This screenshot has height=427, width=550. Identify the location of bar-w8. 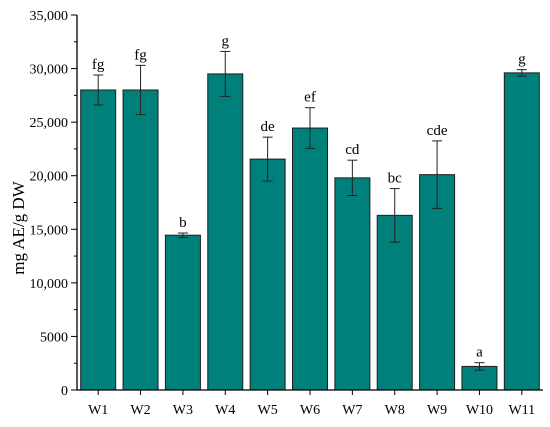
(394, 302).